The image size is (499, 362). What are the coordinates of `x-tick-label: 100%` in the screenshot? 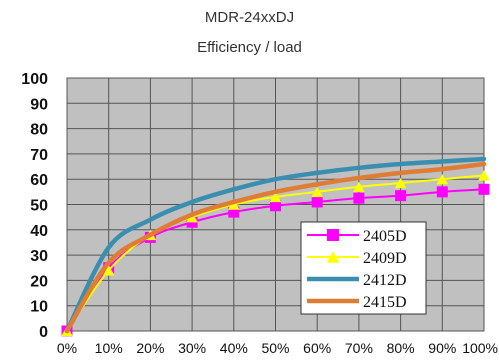 It's located at (480, 348).